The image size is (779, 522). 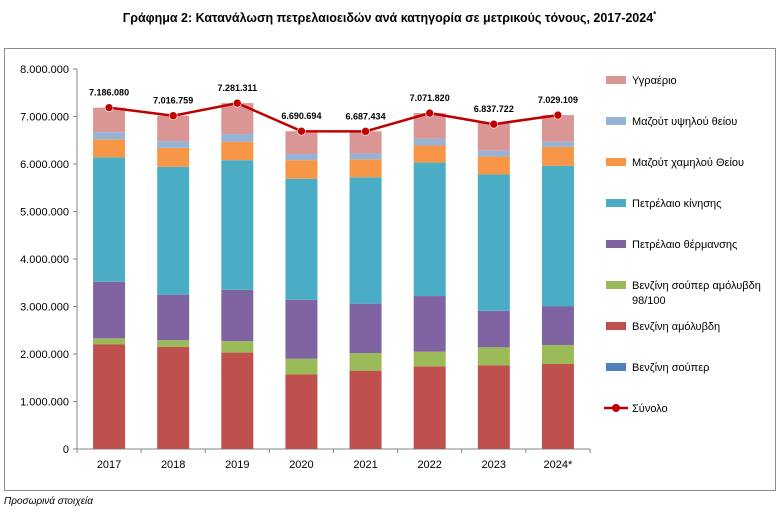 What do you see at coordinates (44, 118) in the screenshot?
I see `y-tick-label: 7.000.000` at bounding box center [44, 118].